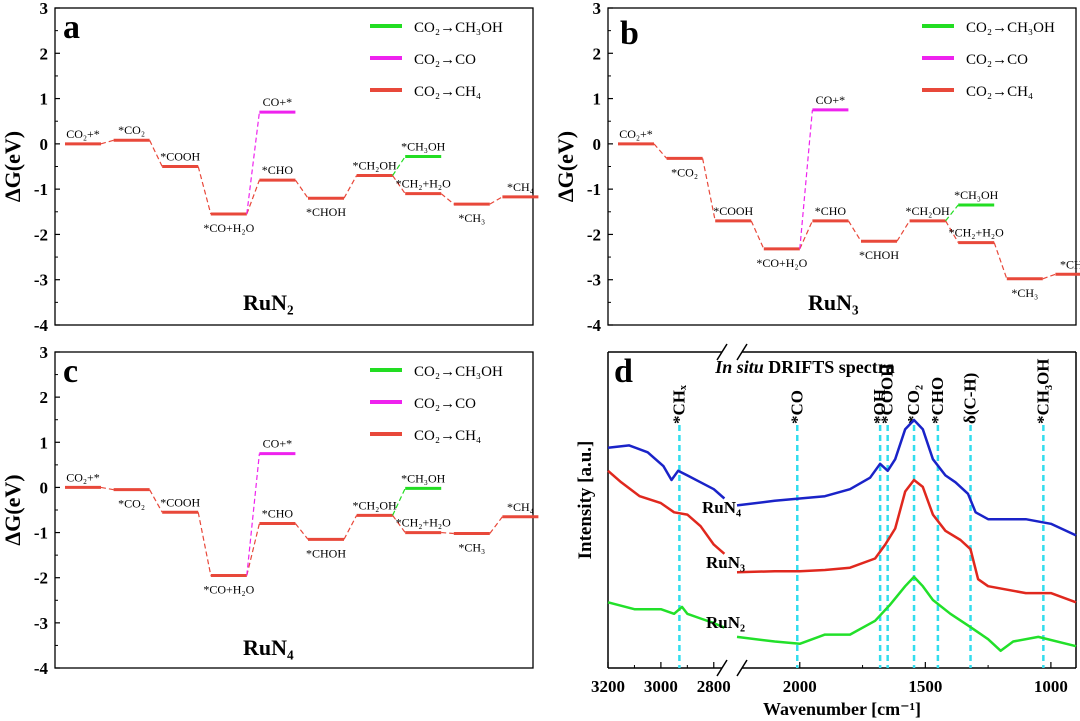 Image resolution: width=1080 pixels, height=721 pixels. I want to click on series-label: RuN₄, so click(721, 507).